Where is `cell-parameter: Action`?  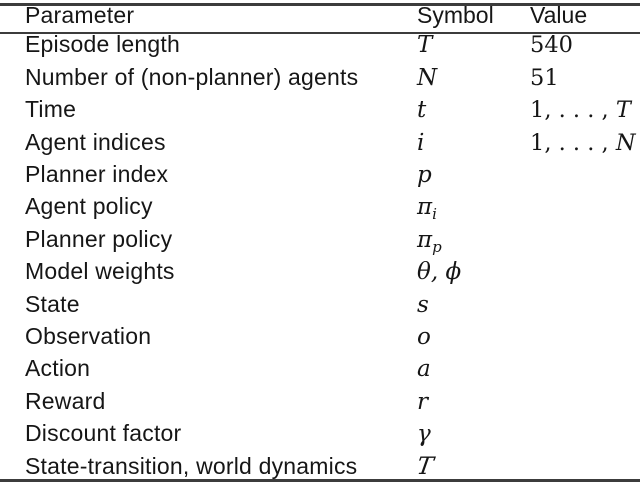
cell-parameter: Action is located at coordinates (58, 368).